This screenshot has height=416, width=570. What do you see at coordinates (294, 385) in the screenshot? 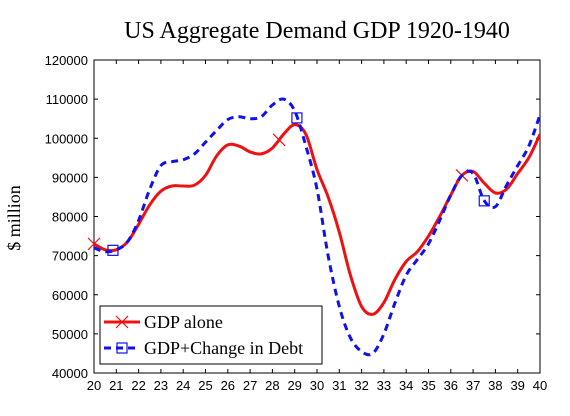
I see `x-tick-label: 29` at bounding box center [294, 385].